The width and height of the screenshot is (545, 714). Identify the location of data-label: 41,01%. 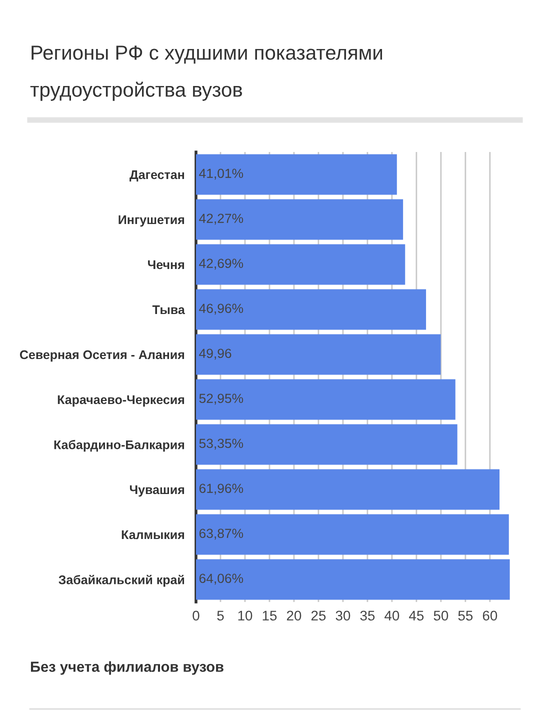
(221, 174).